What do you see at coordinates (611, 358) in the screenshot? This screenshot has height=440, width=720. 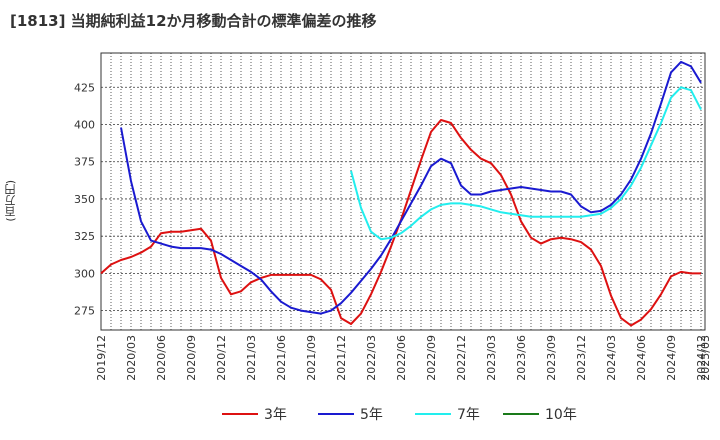 I see `x-tick-label: 2024/03` at bounding box center [611, 358].